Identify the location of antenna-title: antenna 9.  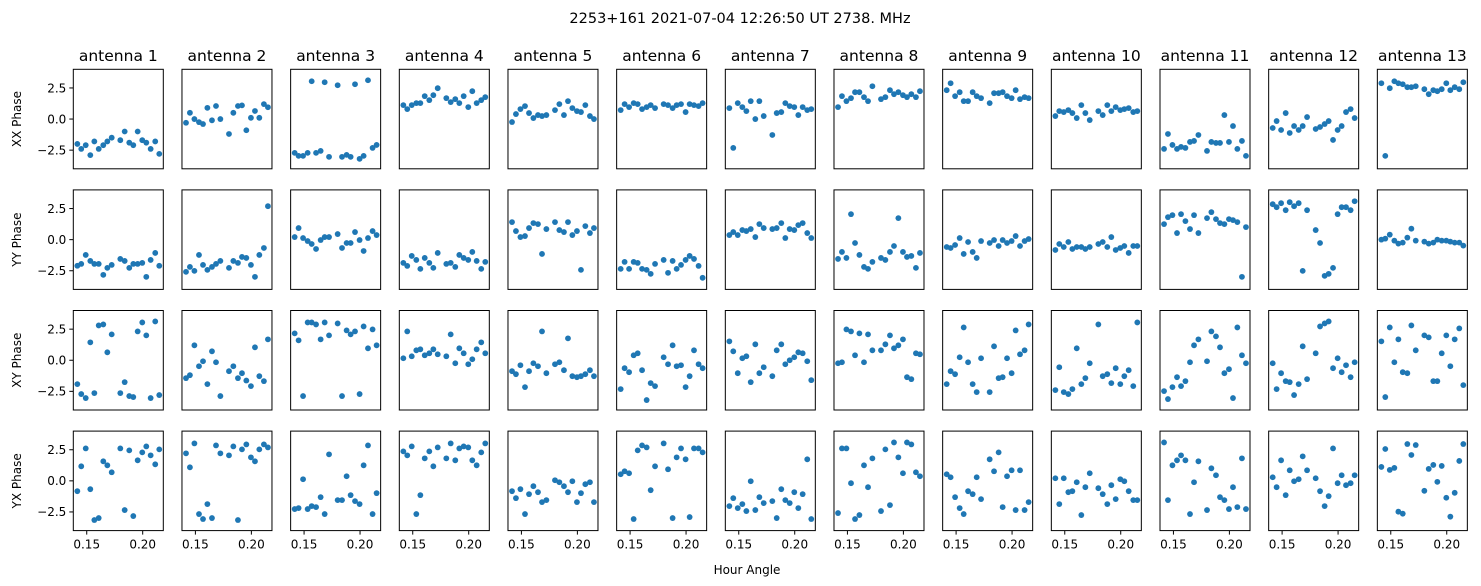
(987, 56).